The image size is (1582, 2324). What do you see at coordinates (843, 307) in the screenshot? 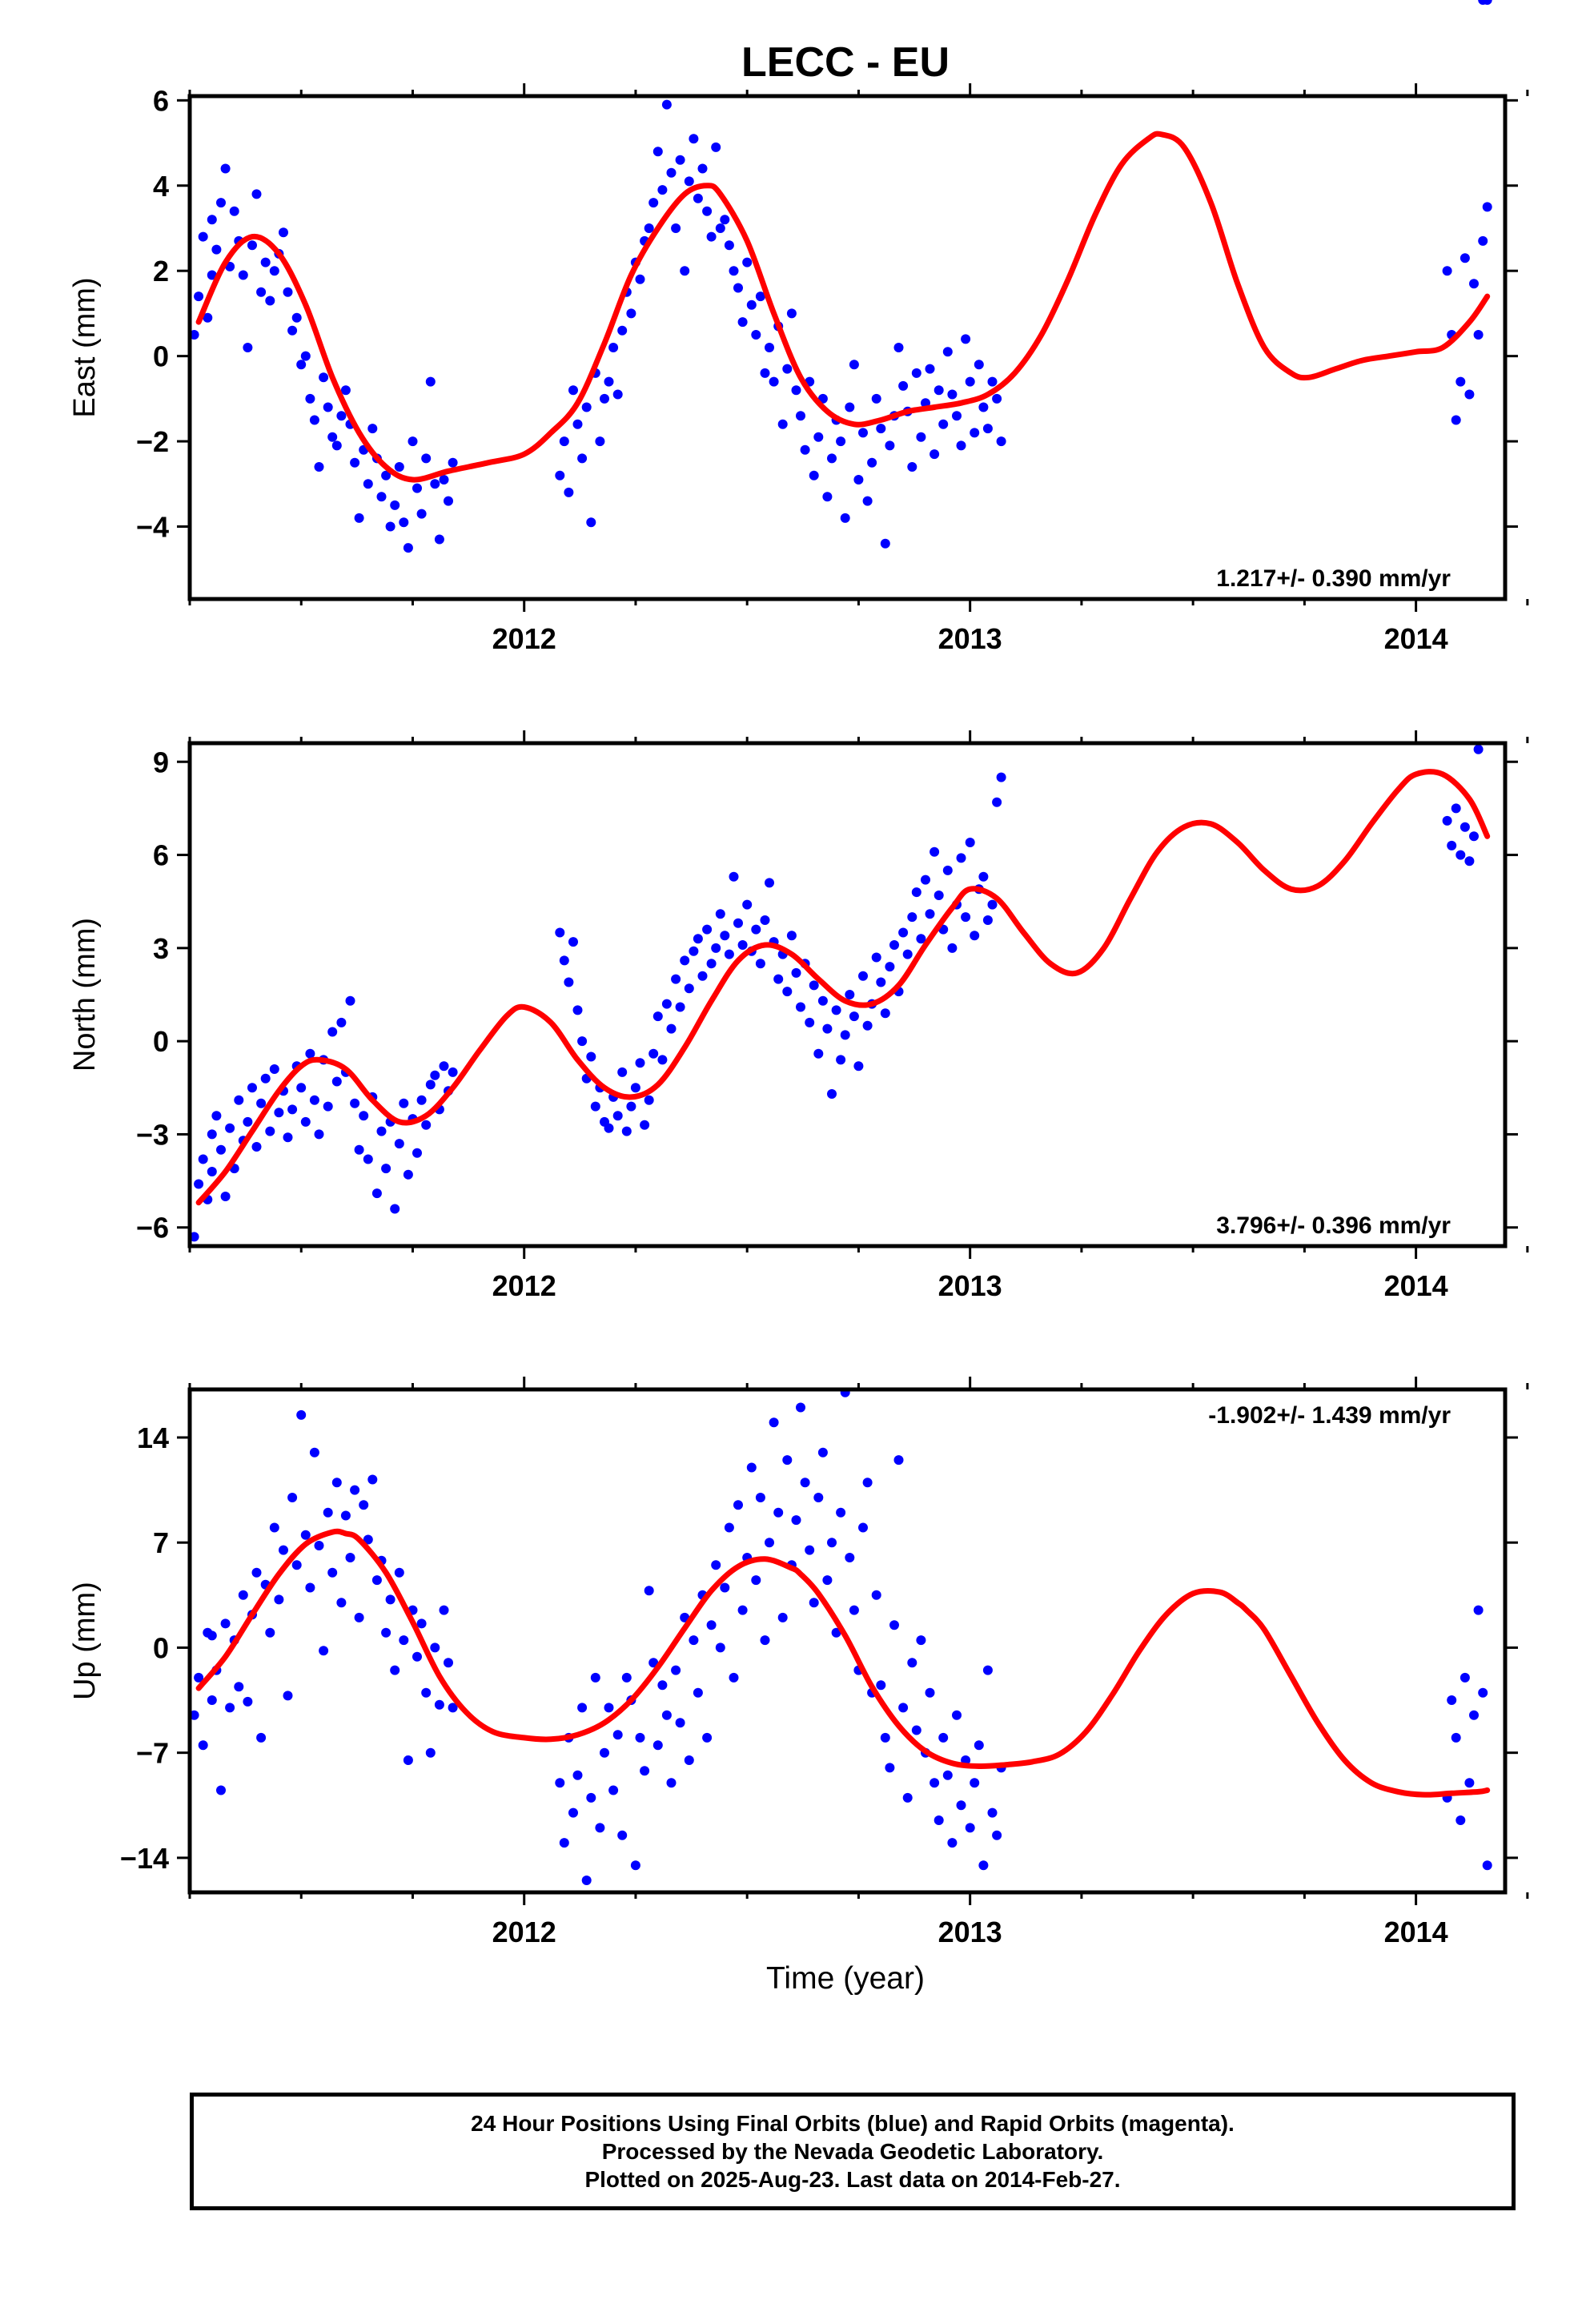
I see `east-fit-line` at bounding box center [843, 307].